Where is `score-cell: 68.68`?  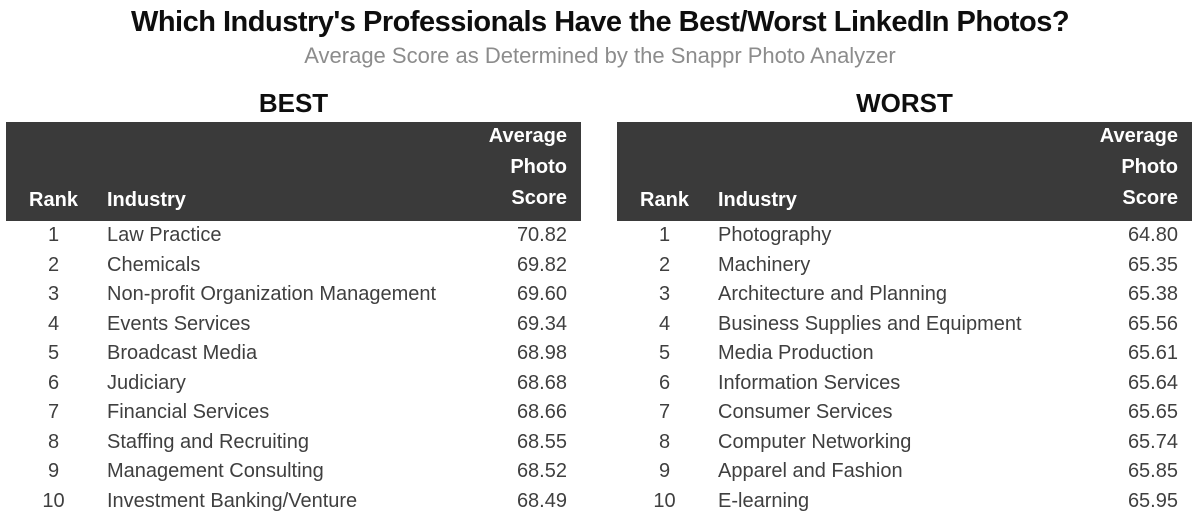
score-cell: 68.68 is located at coordinates (541, 382).